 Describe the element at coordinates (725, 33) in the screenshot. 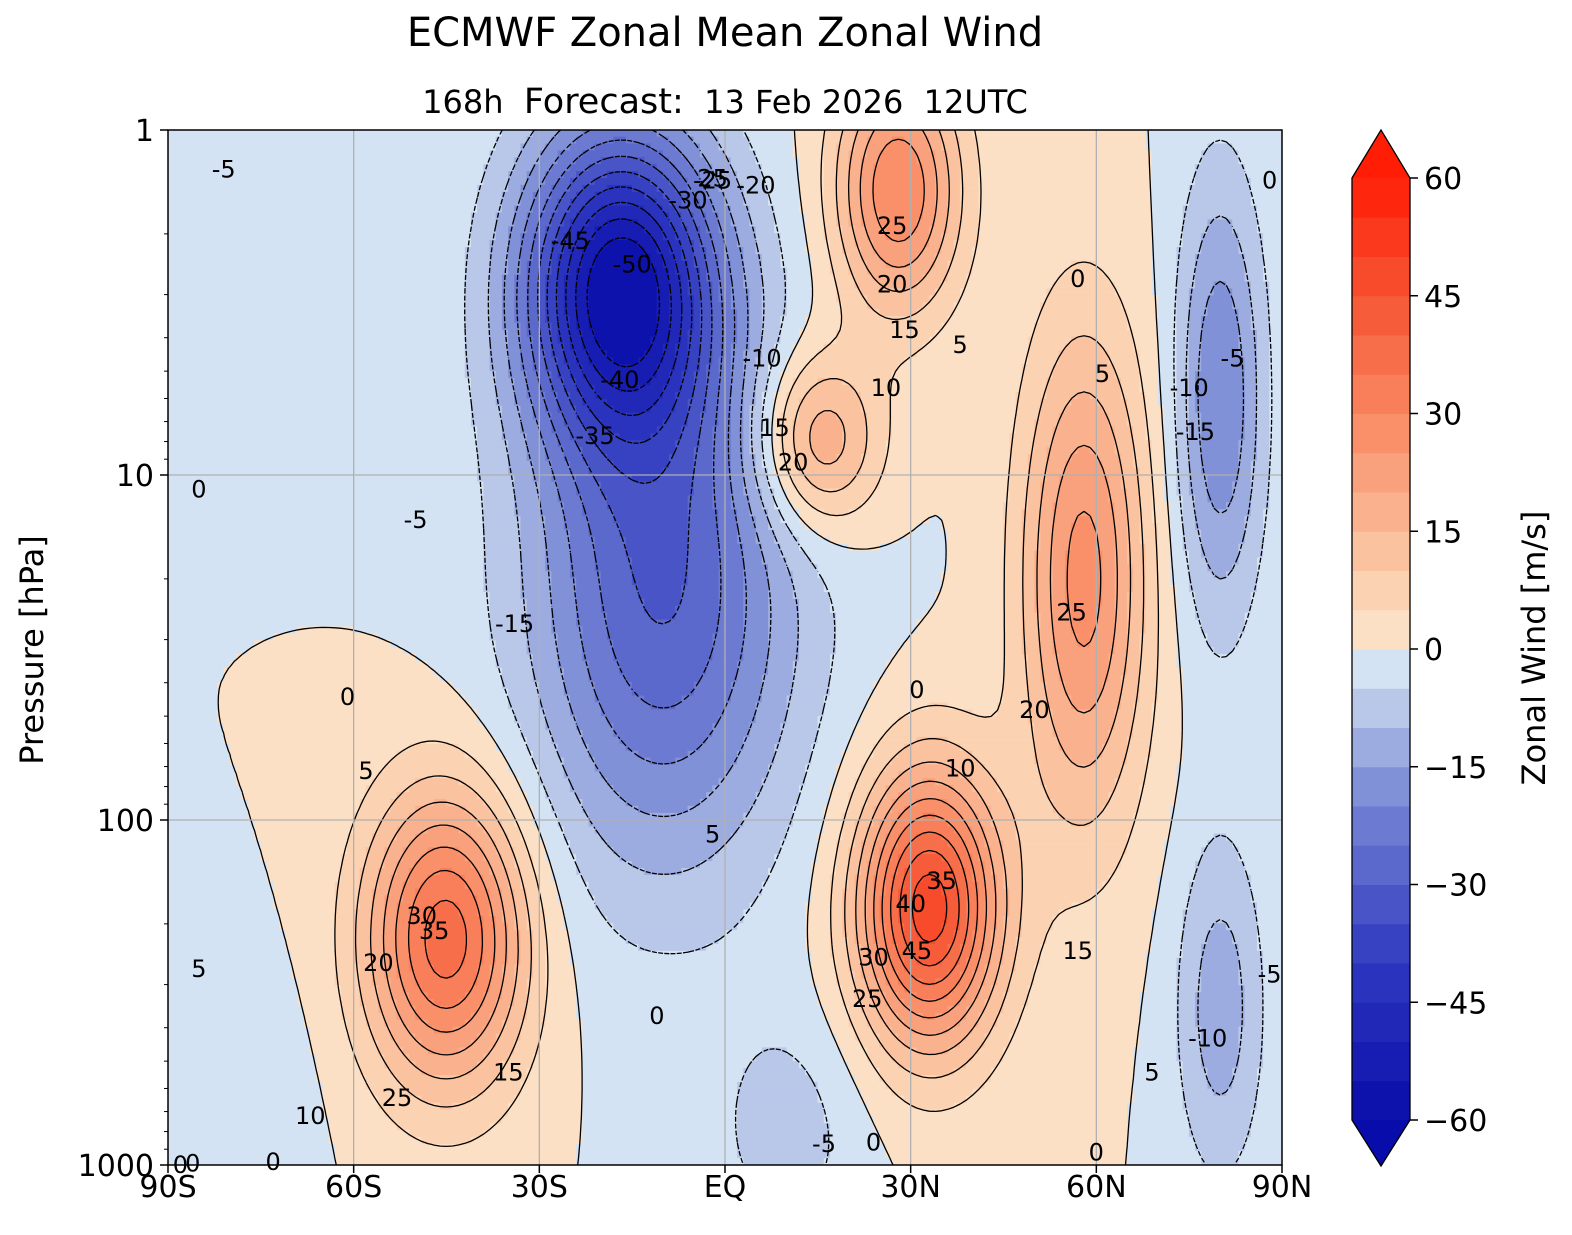

I see `chart-title: ECMWF Zonal Mean Zonal Wind` at that location.